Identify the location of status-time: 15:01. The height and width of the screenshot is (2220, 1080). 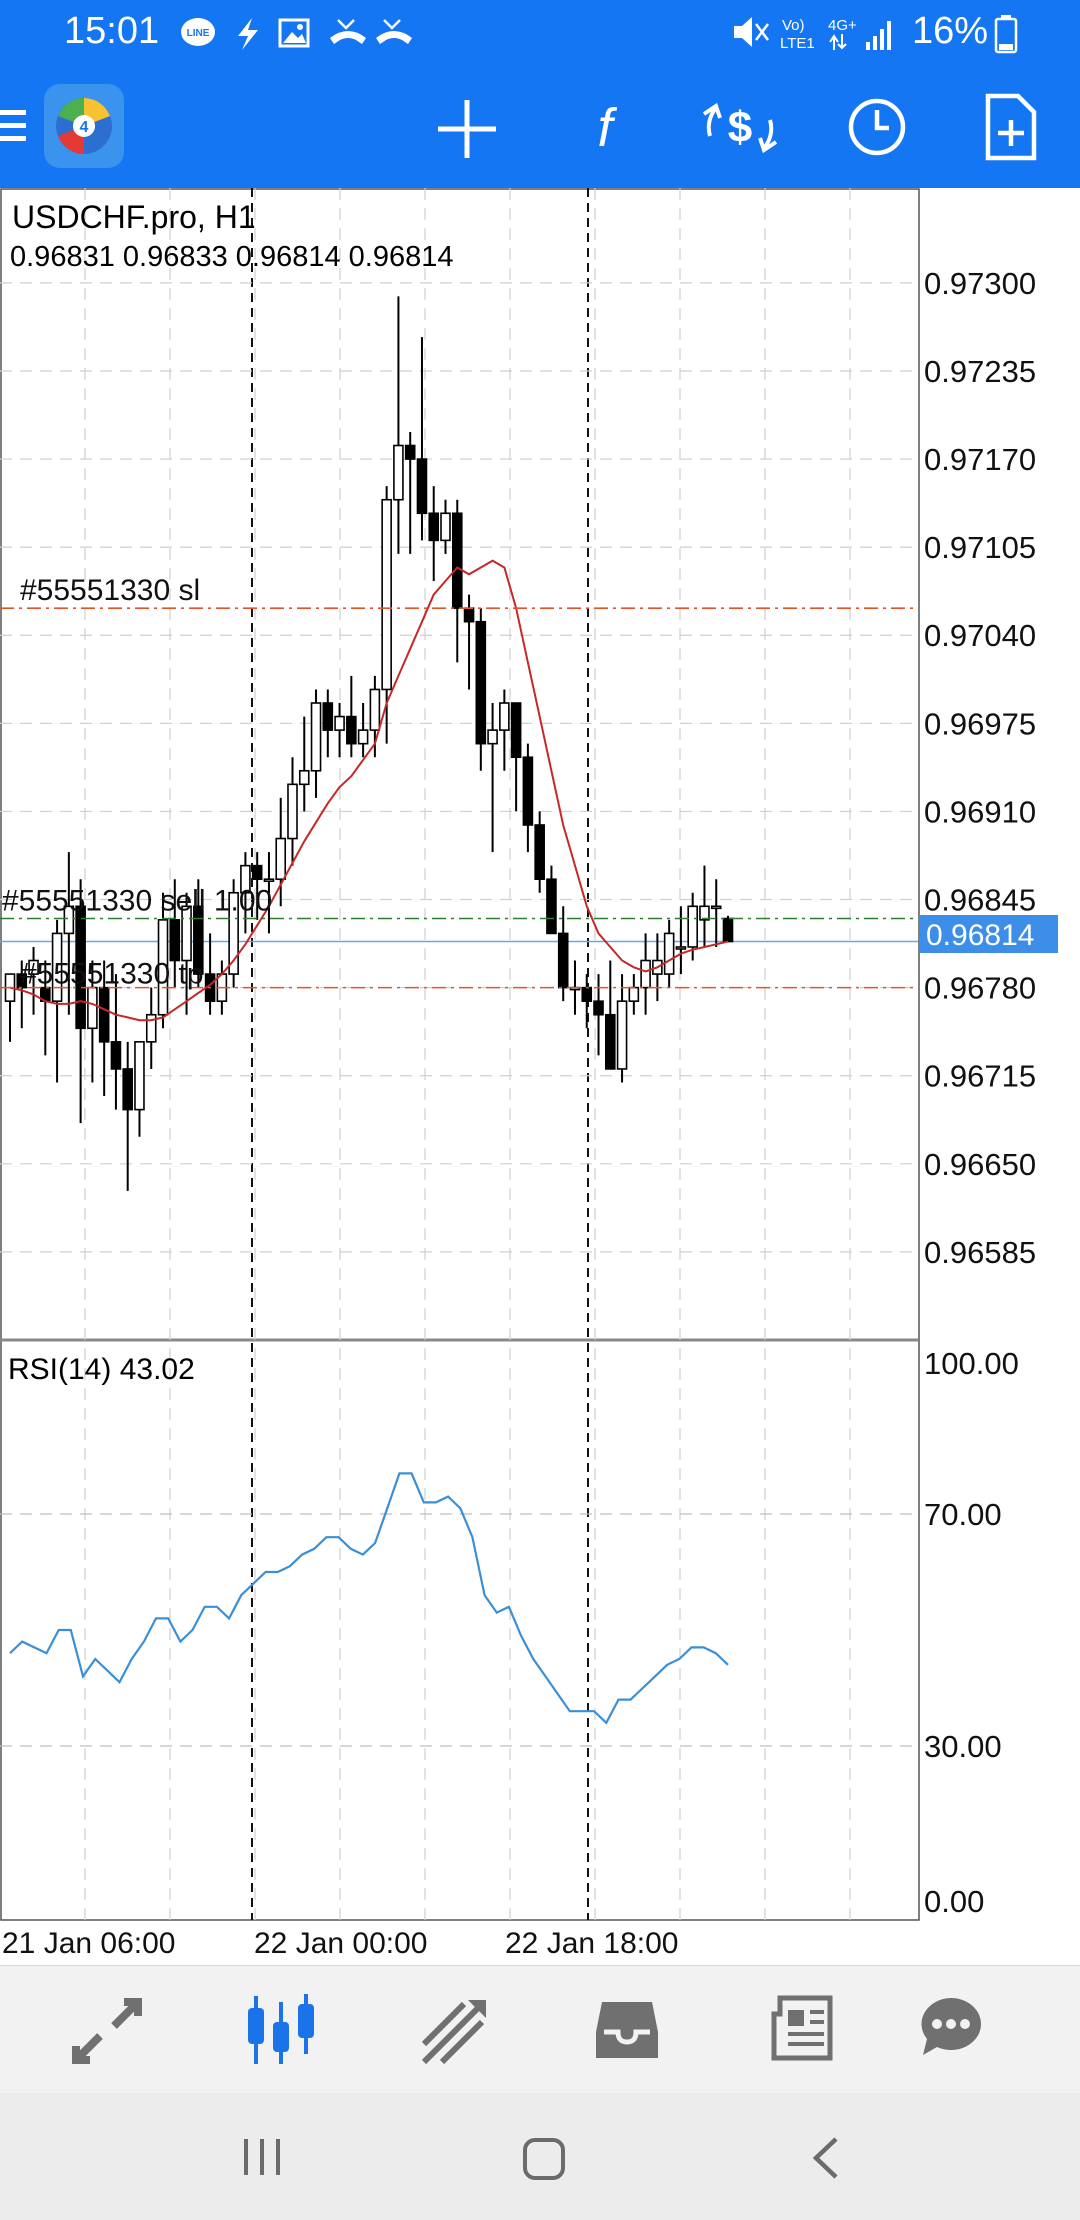
(112, 31).